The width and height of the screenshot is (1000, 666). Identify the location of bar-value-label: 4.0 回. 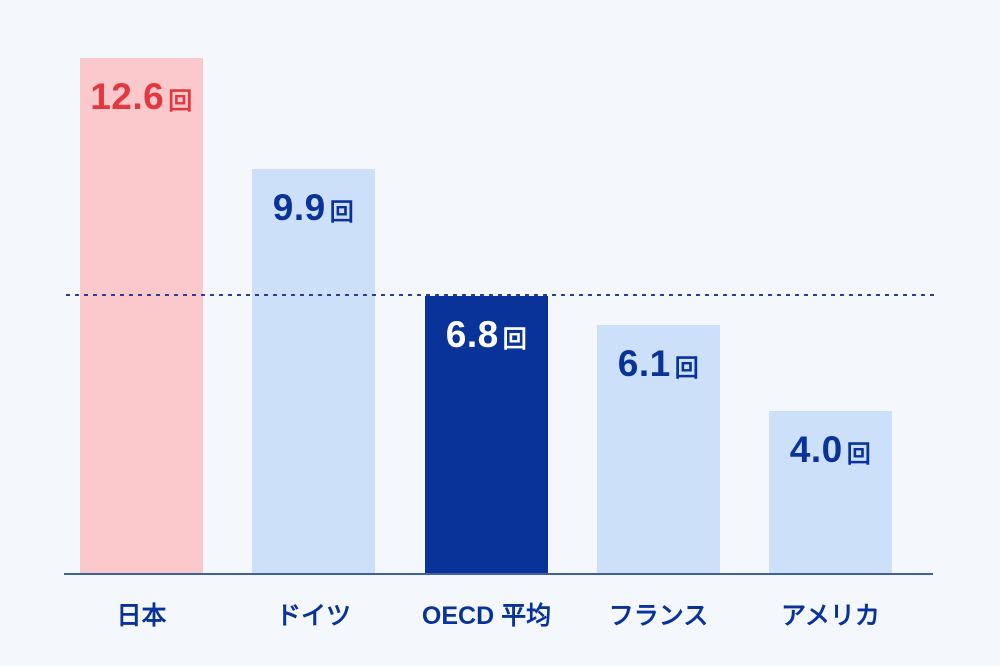
(830, 441).